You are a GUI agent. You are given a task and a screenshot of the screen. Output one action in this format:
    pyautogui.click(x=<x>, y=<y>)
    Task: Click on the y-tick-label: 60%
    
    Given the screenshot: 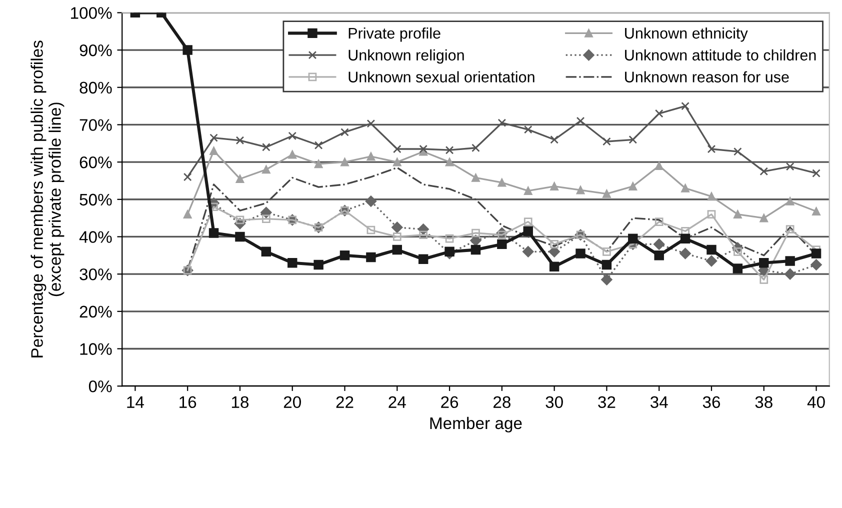 What is the action you would take?
    pyautogui.click(x=96, y=162)
    